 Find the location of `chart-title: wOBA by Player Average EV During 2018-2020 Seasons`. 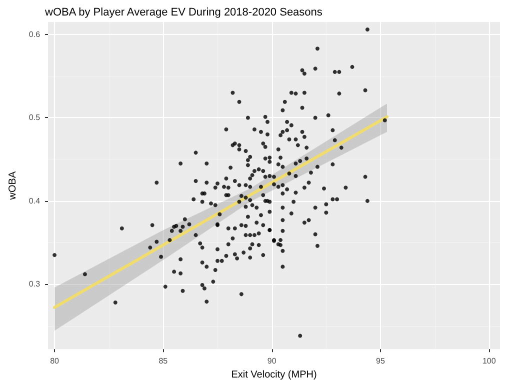

chart-title: wOBA by Player Average EV During 2018-2020 Seasons is located at coordinates (183, 12).